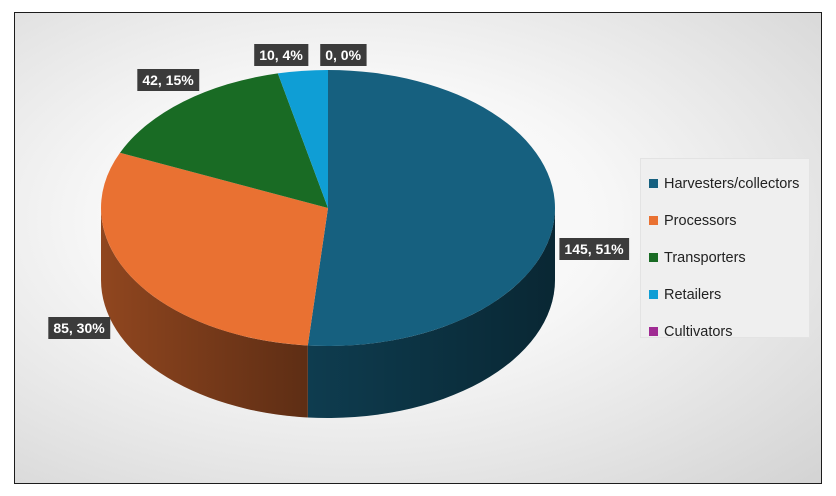  I want to click on legend-label: Harvesters/collectors, so click(732, 183).